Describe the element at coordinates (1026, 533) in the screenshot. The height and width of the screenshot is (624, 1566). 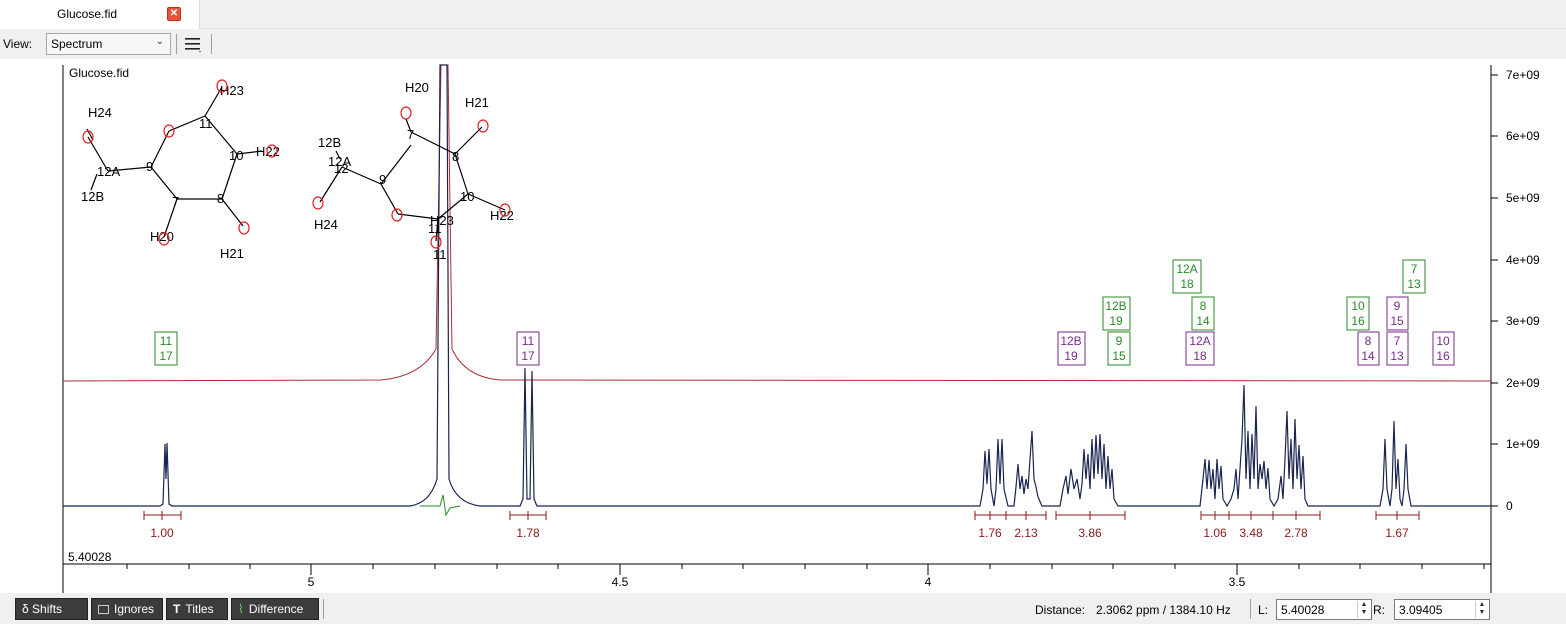
I see `integral-value: 2.13` at that location.